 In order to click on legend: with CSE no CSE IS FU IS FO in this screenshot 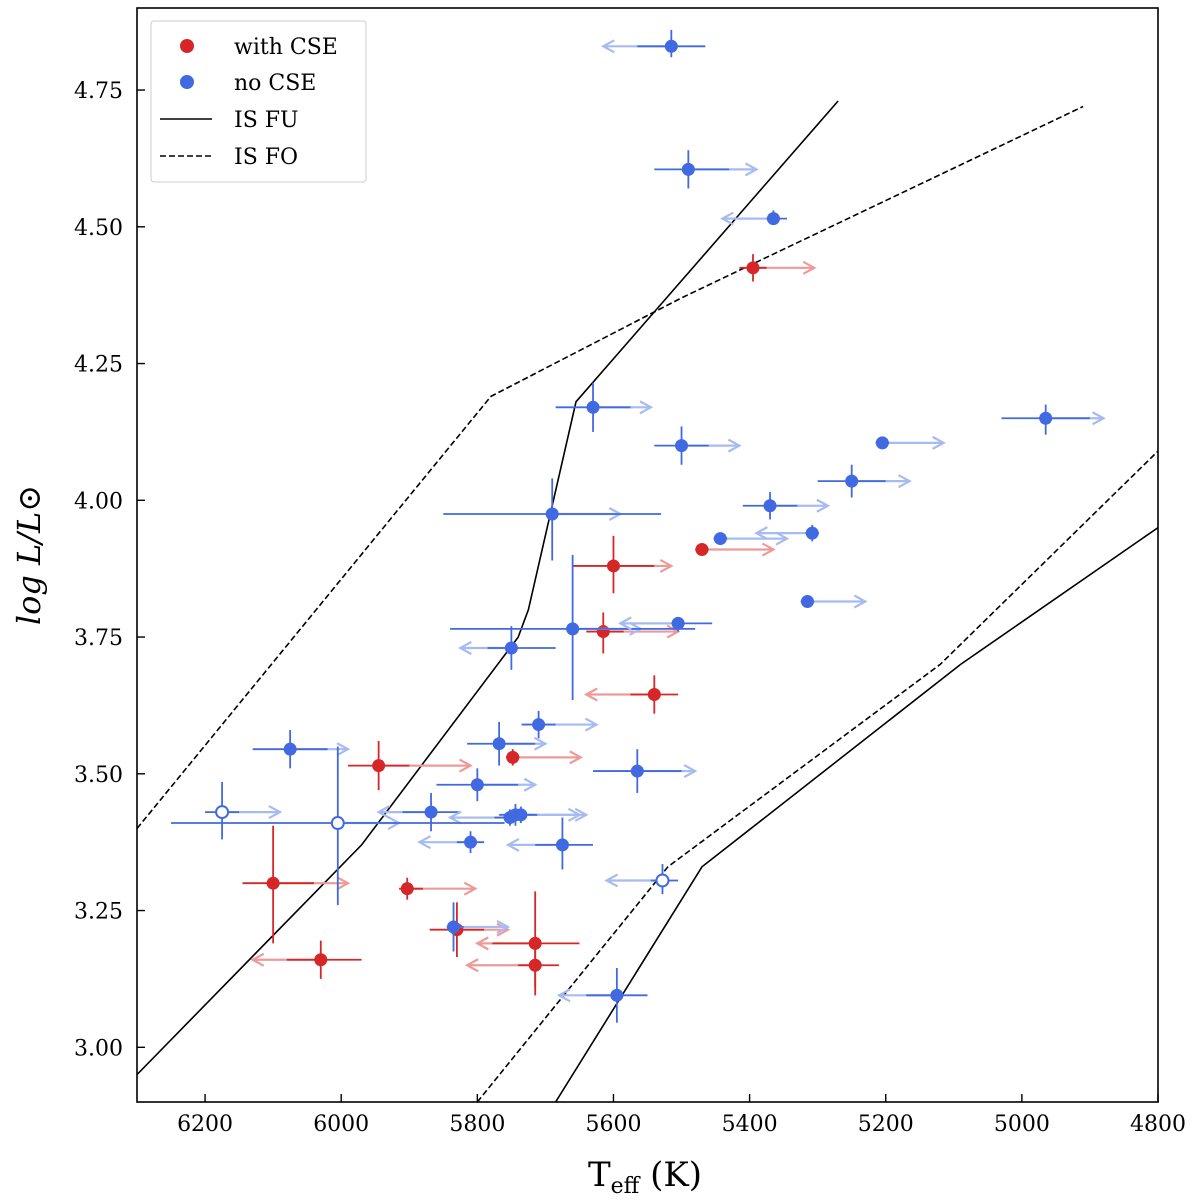, I will do `click(258, 101)`.